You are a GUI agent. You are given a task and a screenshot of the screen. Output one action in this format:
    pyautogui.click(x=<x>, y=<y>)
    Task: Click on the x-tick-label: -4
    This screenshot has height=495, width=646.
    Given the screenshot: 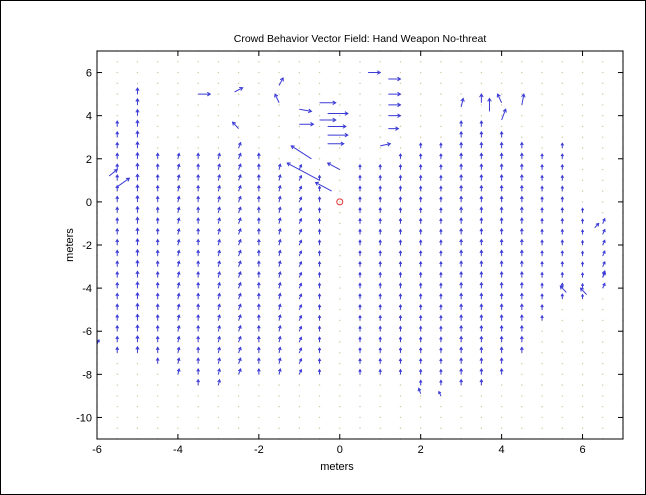 What is the action you would take?
    pyautogui.click(x=178, y=450)
    